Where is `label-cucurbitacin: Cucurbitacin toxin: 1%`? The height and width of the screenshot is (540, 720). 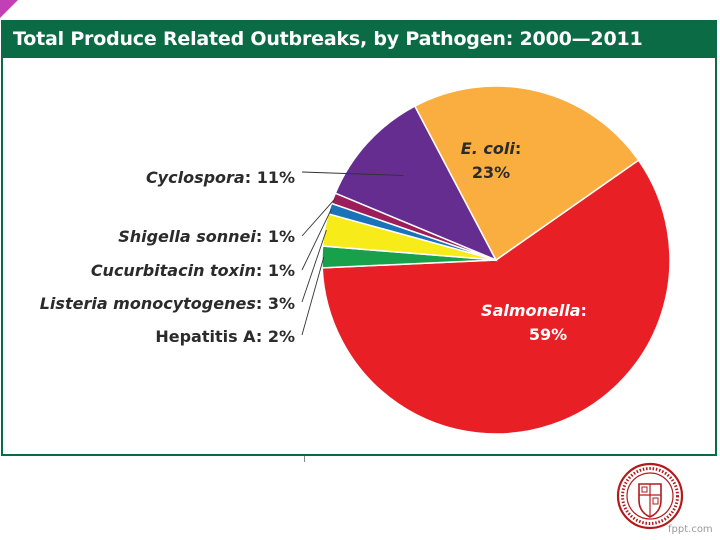 label-cucurbitacin: Cucurbitacin toxin: 1% is located at coordinates (193, 270).